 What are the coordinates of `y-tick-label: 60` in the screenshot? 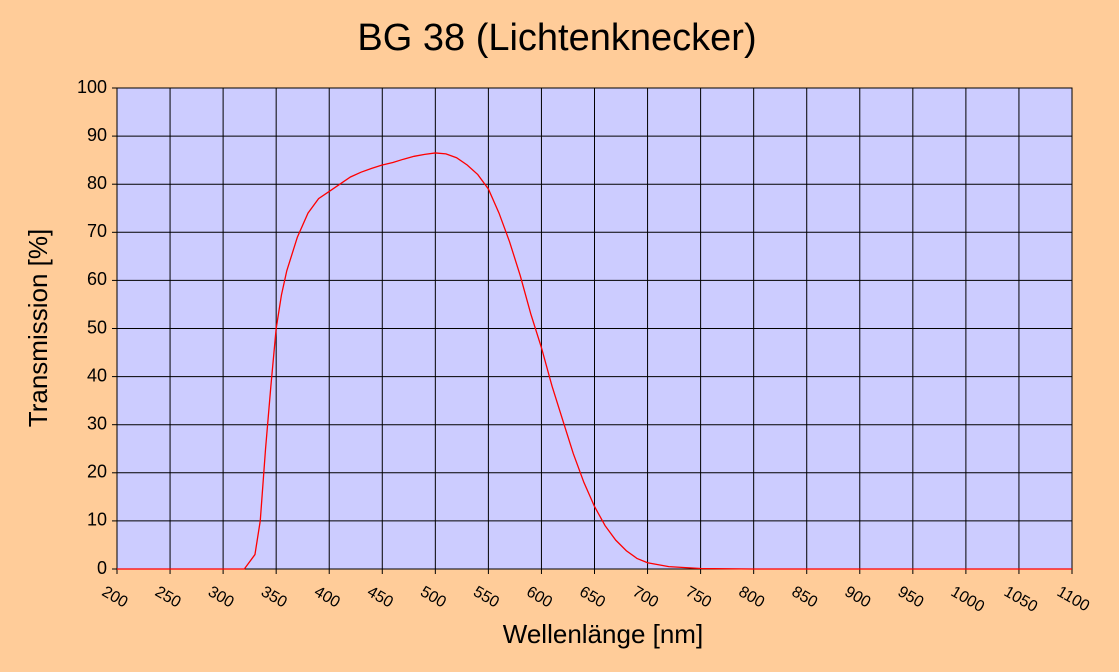 It's located at (97, 279).